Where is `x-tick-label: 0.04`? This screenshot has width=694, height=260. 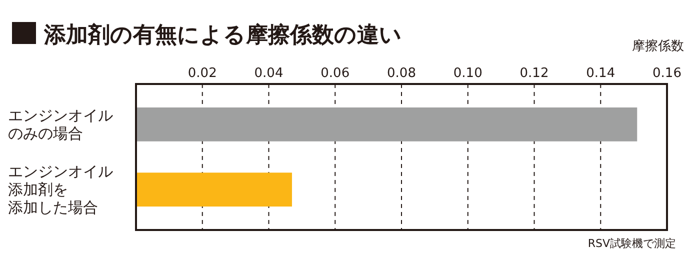 x-tick-label: 0.04 is located at coordinates (269, 73).